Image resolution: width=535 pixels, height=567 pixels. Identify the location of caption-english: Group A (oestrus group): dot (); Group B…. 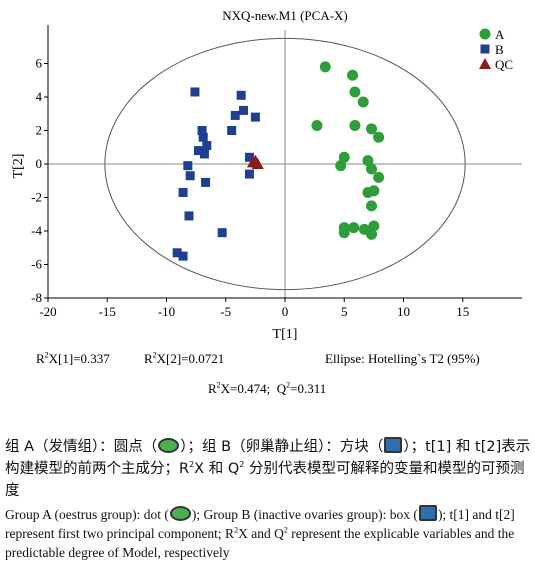
(260, 532).